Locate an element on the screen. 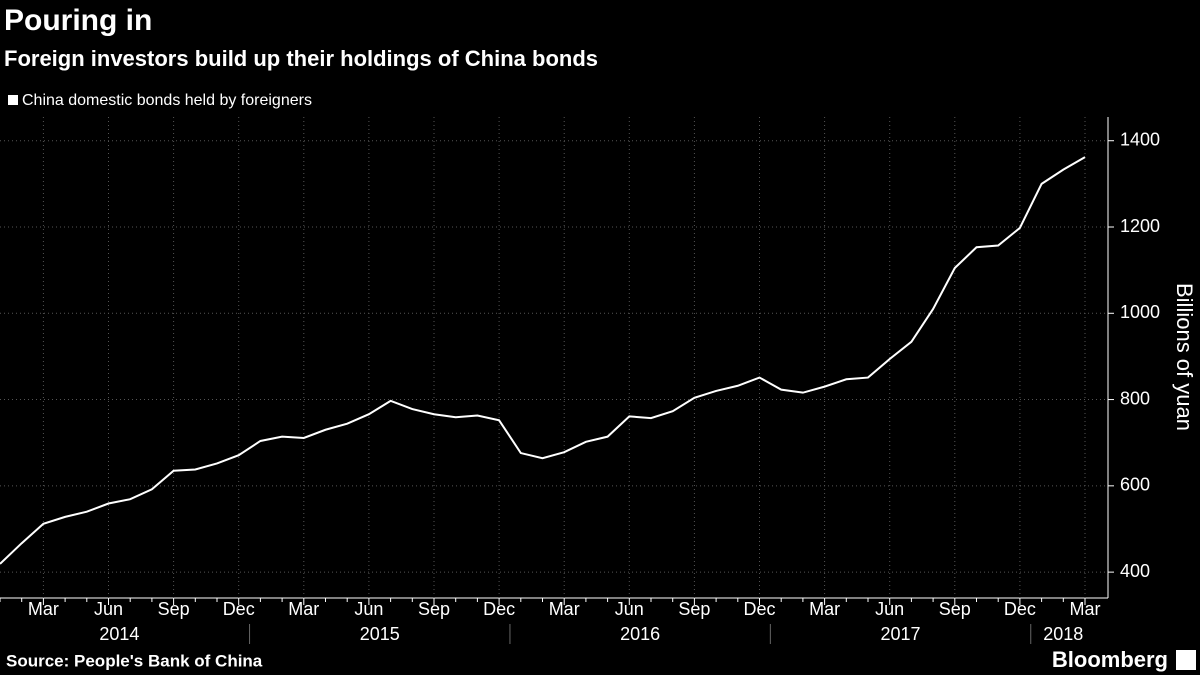  y-tick-label: 1200 is located at coordinates (1140, 226).